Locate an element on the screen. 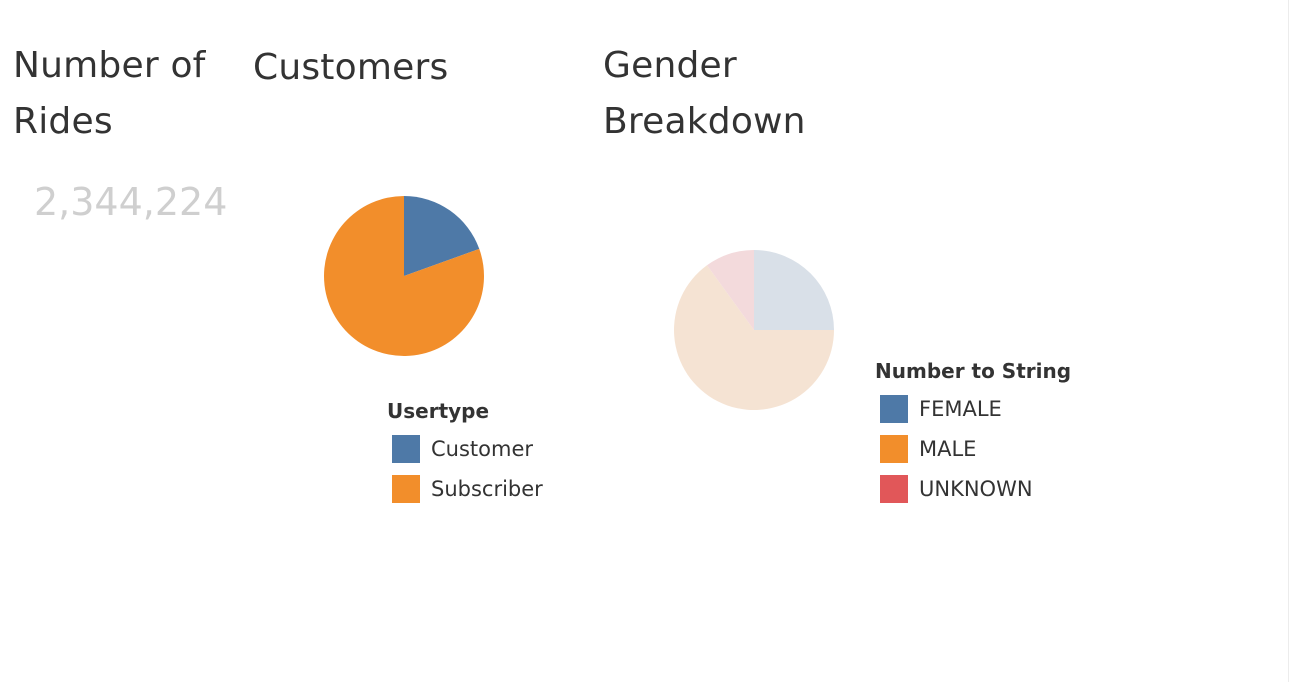  pie-slice-subscriber is located at coordinates (403, 276).